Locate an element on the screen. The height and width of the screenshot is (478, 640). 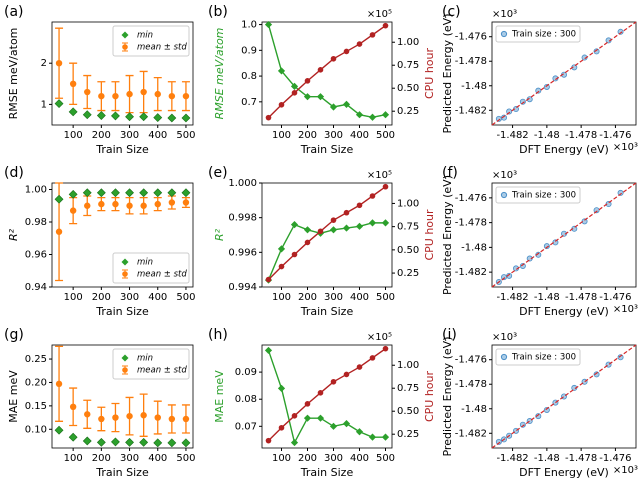
y2-tick-label: 0.75 is located at coordinates (408, 227).